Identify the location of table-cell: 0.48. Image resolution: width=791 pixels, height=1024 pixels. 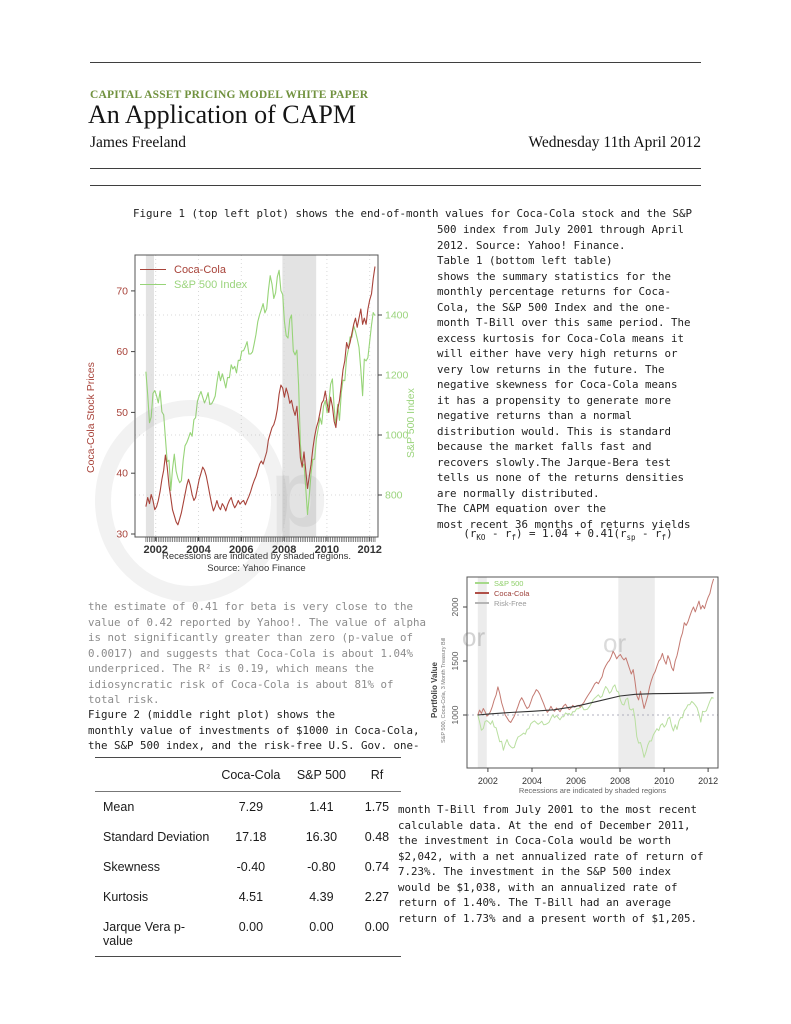
(377, 837).